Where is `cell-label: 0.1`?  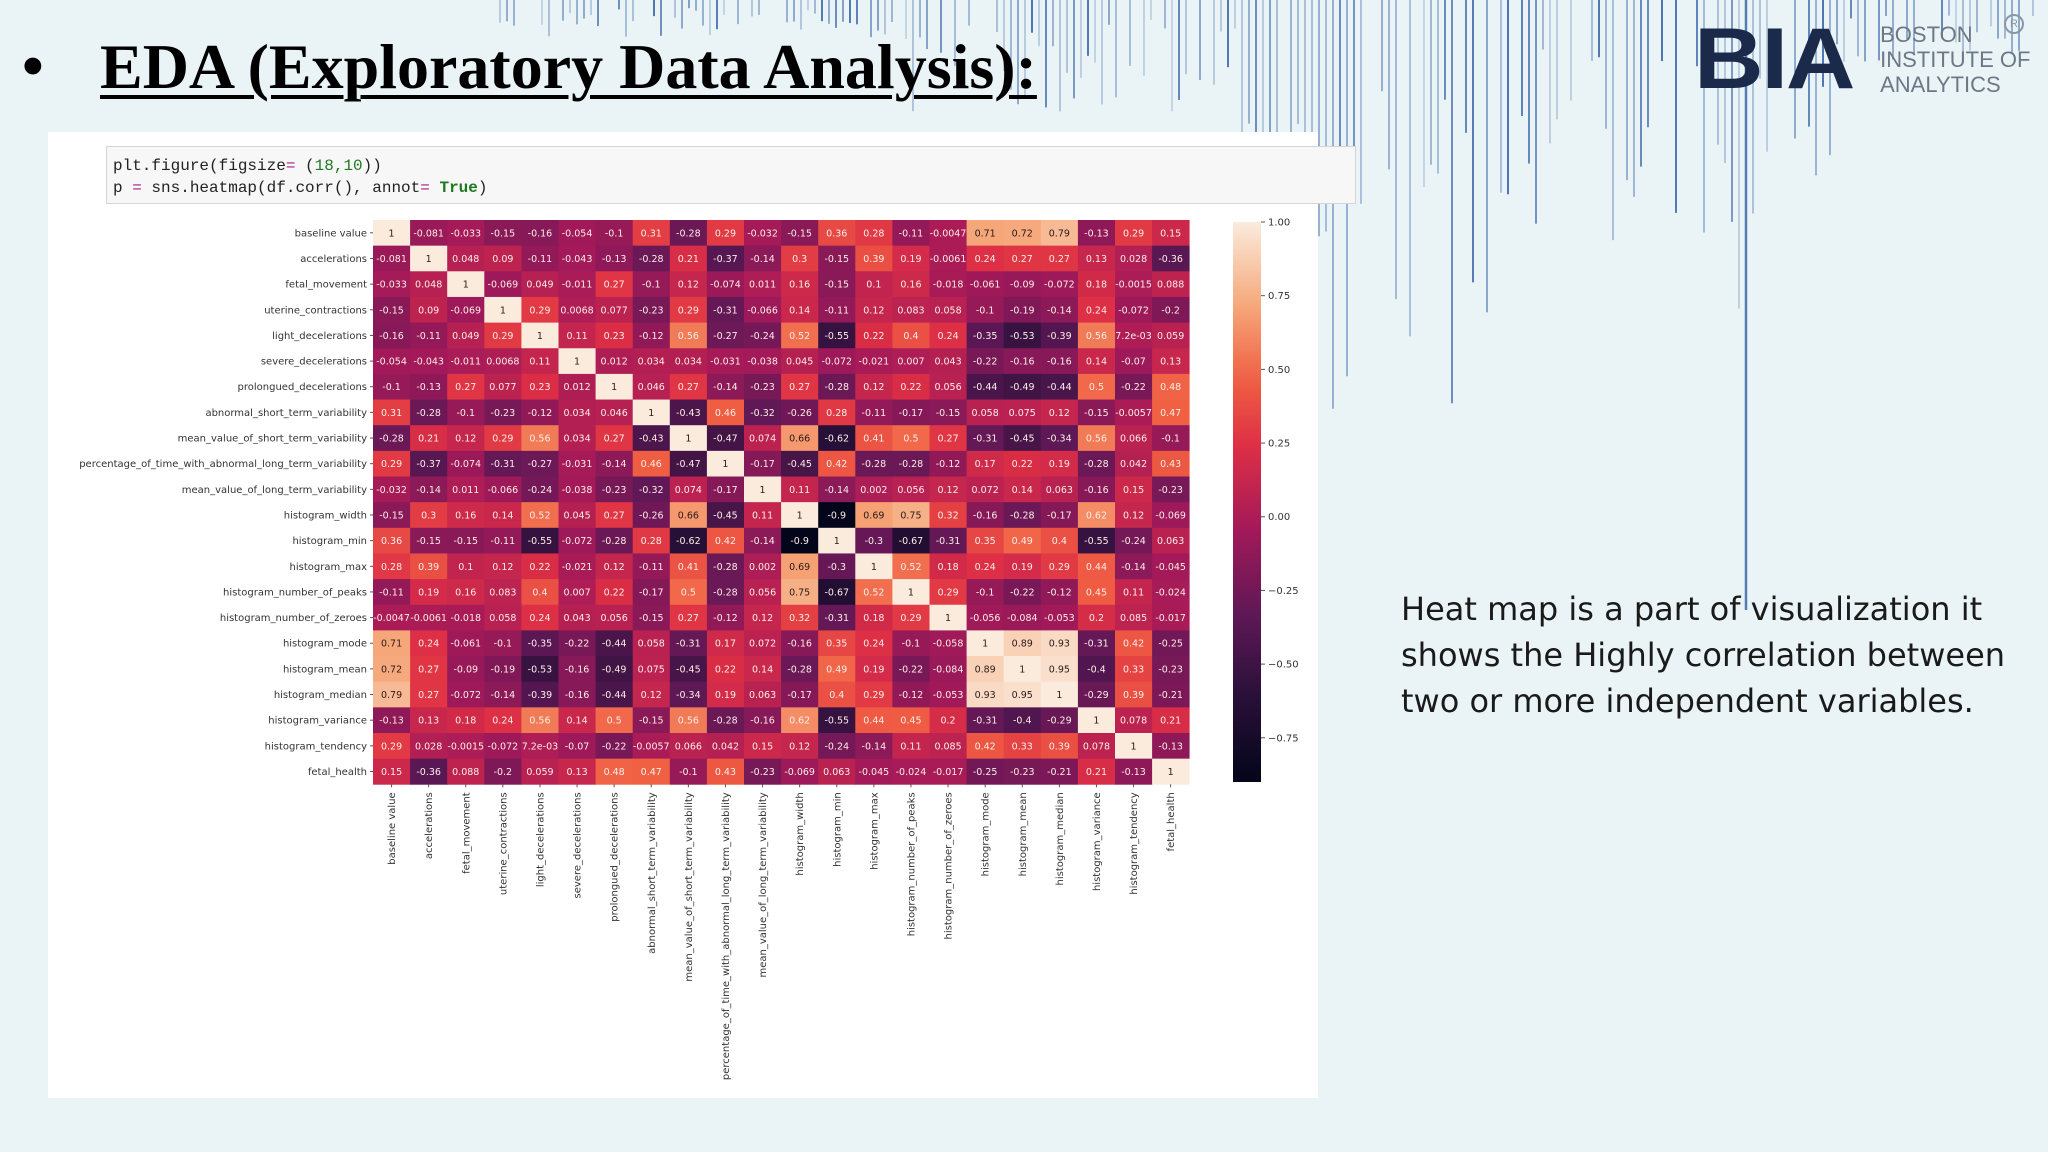 cell-label: 0.1 is located at coordinates (465, 567).